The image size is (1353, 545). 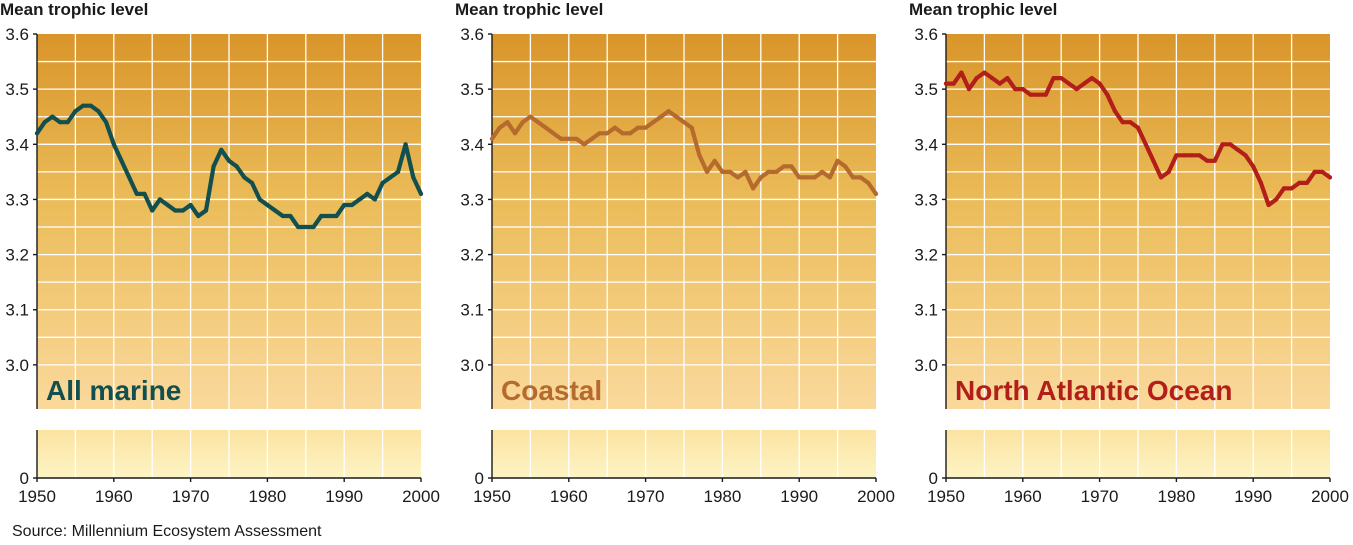 What do you see at coordinates (37, 496) in the screenshot?
I see `x-tick-label: 1950` at bounding box center [37, 496].